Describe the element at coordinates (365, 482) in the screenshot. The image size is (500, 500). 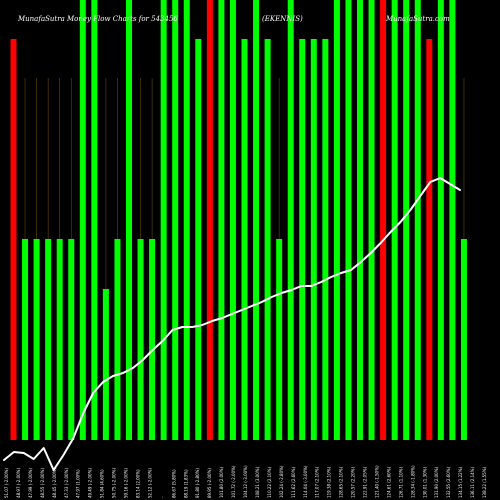
I see `x-tick-label: 122.91 (2.05%)` at that location.